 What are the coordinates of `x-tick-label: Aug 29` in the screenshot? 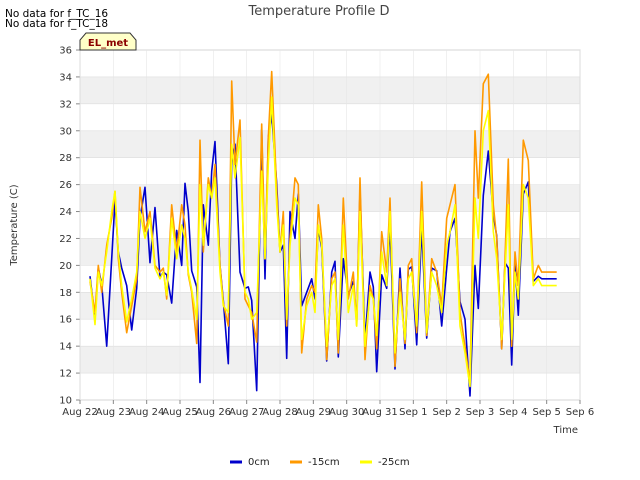 It's located at (313, 412).